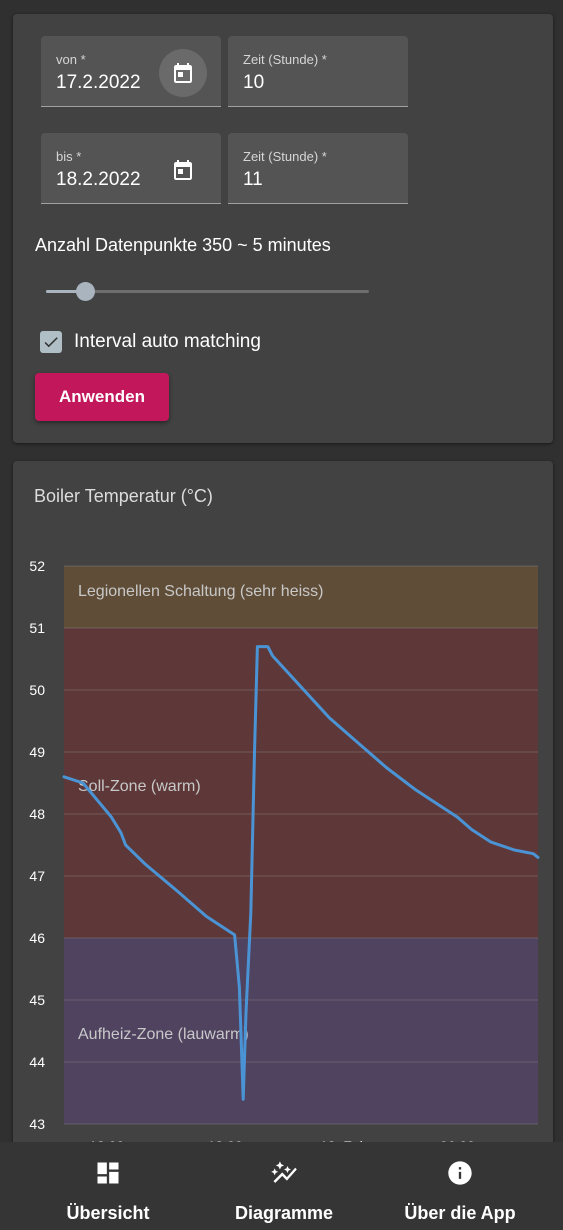 This screenshot has width=563, height=1230. Describe the element at coordinates (460, 1173) in the screenshot. I see `info-icon` at that location.